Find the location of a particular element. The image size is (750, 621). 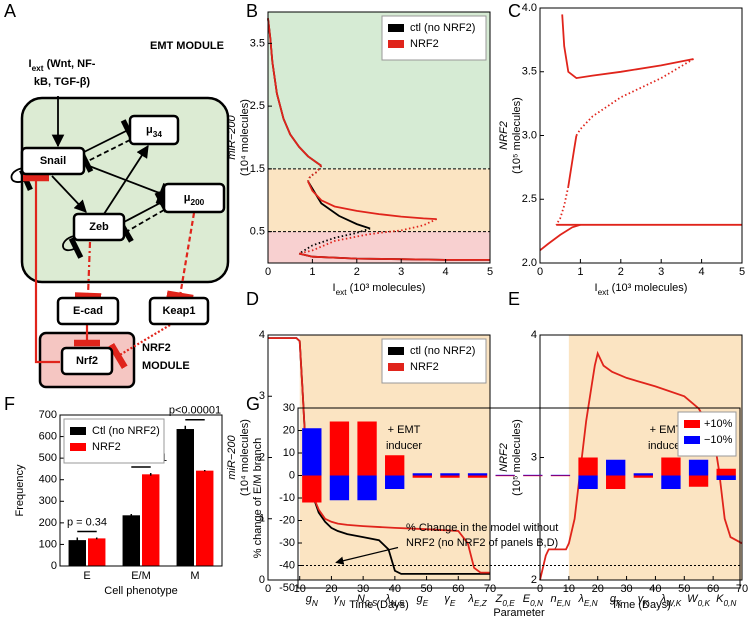

x-tick-label-part: E,N is located at coordinates (591, 603).